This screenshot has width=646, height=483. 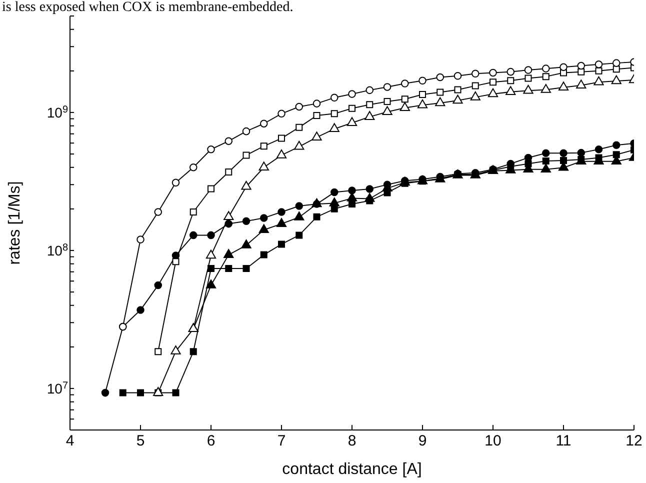 What do you see at coordinates (57, 250) in the screenshot?
I see `y-tick-label: 10$^{8}$` at bounding box center [57, 250].